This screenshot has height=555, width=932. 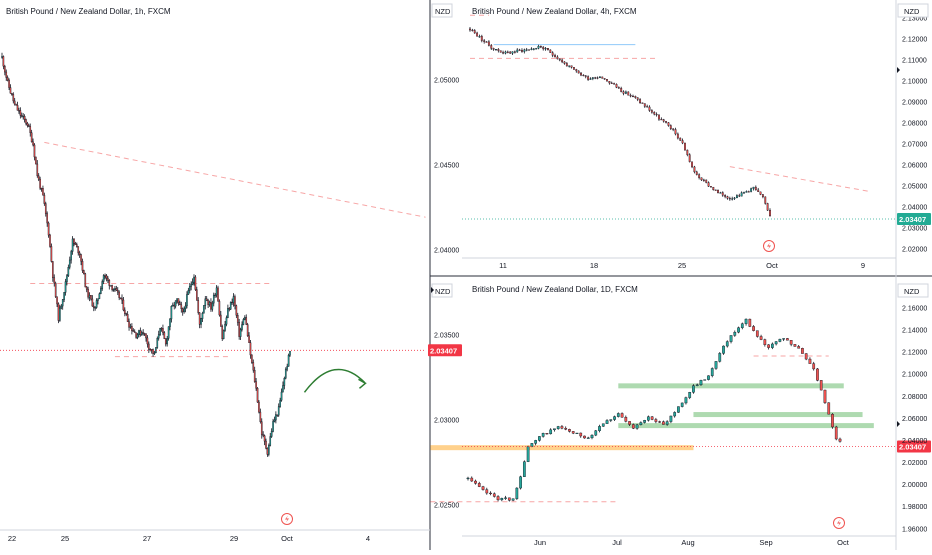 I want to click on d1-y-tick-label: 2.16000, so click(x=914, y=308).